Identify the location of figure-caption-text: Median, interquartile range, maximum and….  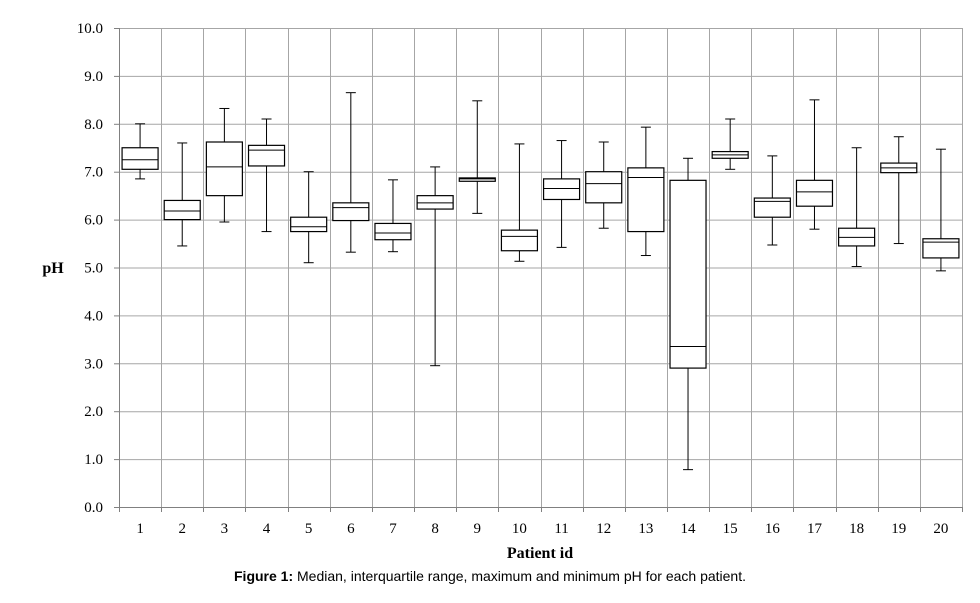
(519, 576).